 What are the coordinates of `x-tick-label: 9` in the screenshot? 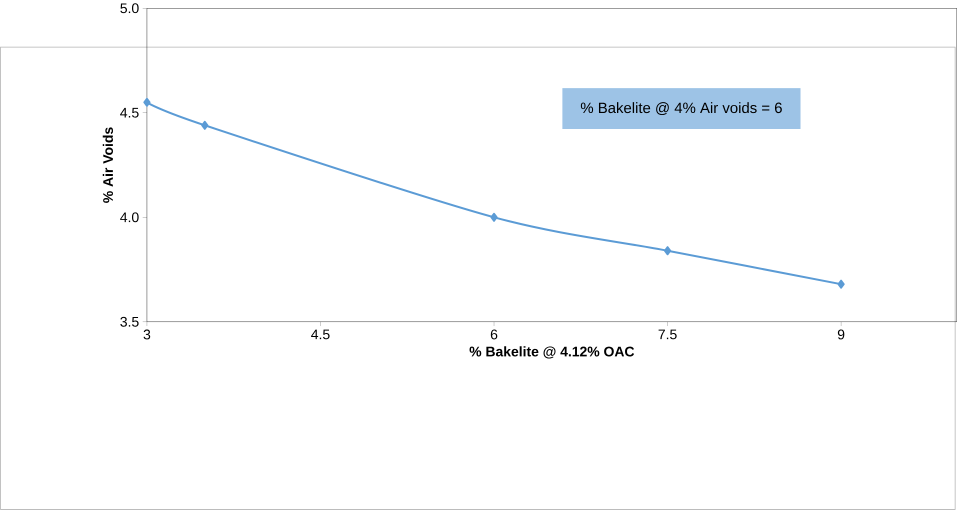 It's located at (841, 335).